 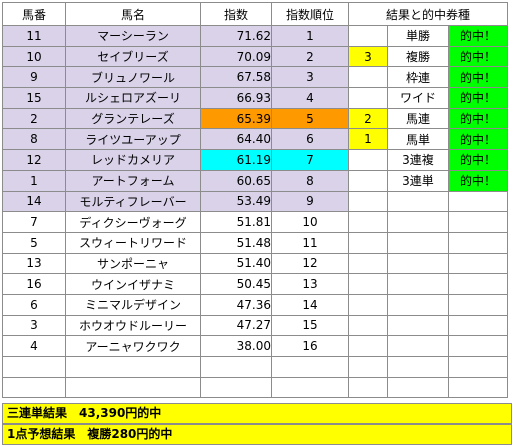 What do you see at coordinates (257, 413) in the screenshot?
I see `trifecta-result-banner: 三連単結果 43,390円的中` at bounding box center [257, 413].